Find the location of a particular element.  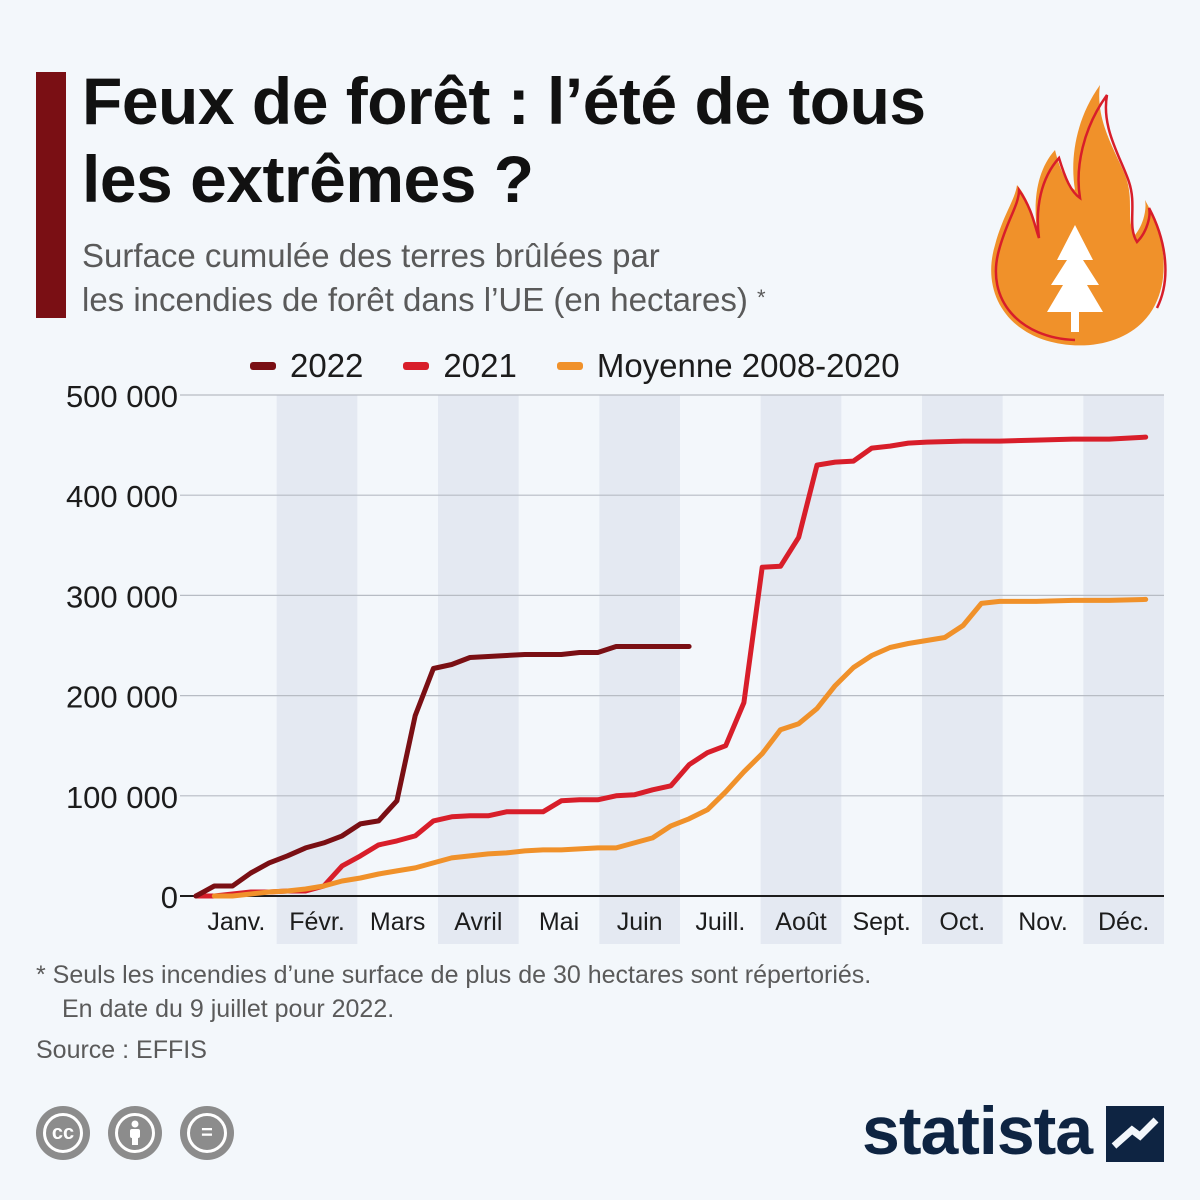

legend-item-2022: 2022 is located at coordinates (306, 366).